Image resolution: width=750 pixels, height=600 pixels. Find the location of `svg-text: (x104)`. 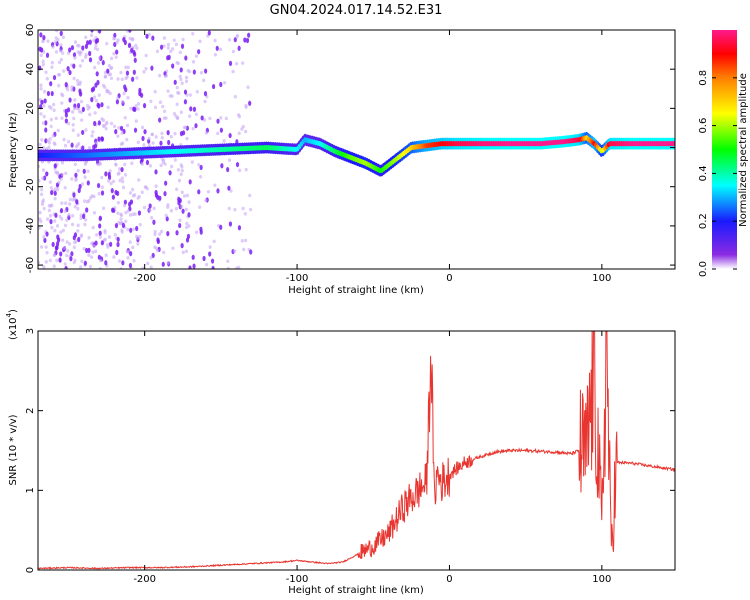

svg-text: (x104) is located at coordinates (12, 324).